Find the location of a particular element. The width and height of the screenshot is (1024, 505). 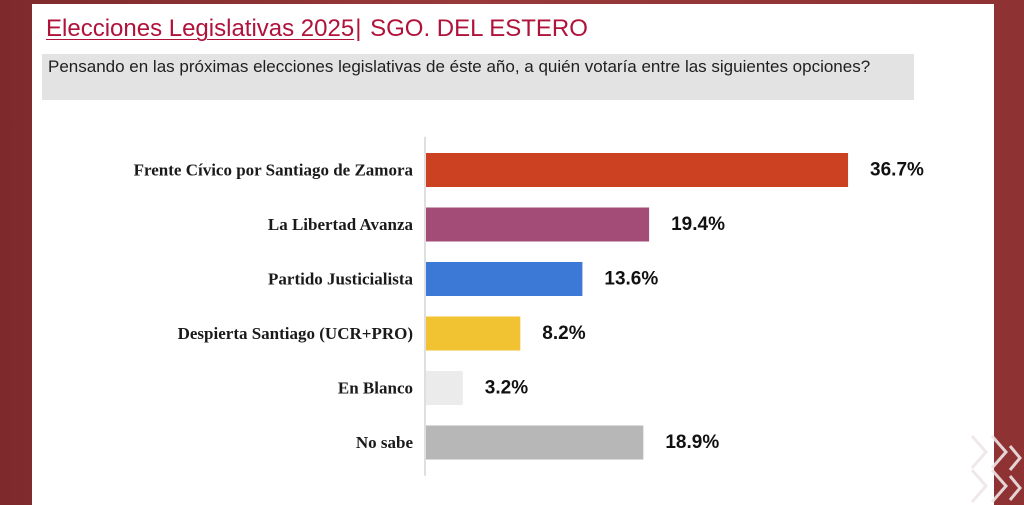

chevron-decoration-icon is located at coordinates (996, 469).